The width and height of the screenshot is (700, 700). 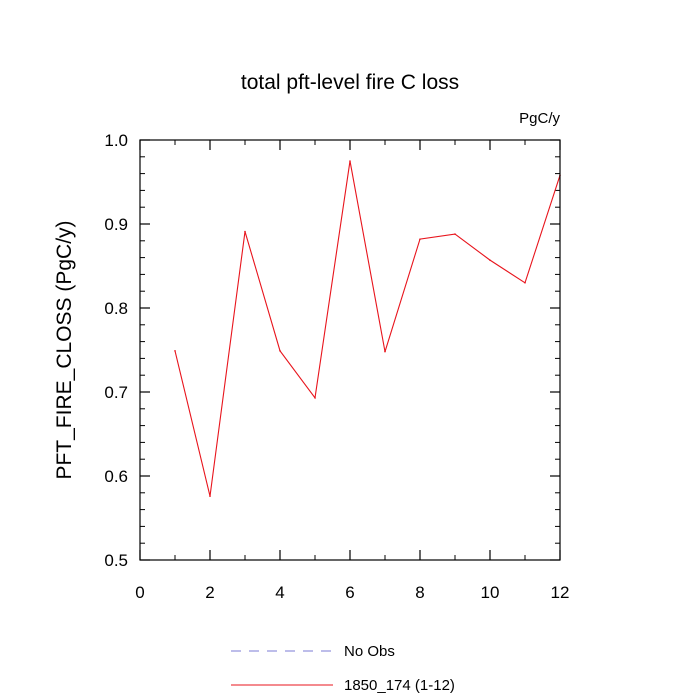 What do you see at coordinates (116, 392) in the screenshot?
I see `y-tick-label: 0.7` at bounding box center [116, 392].